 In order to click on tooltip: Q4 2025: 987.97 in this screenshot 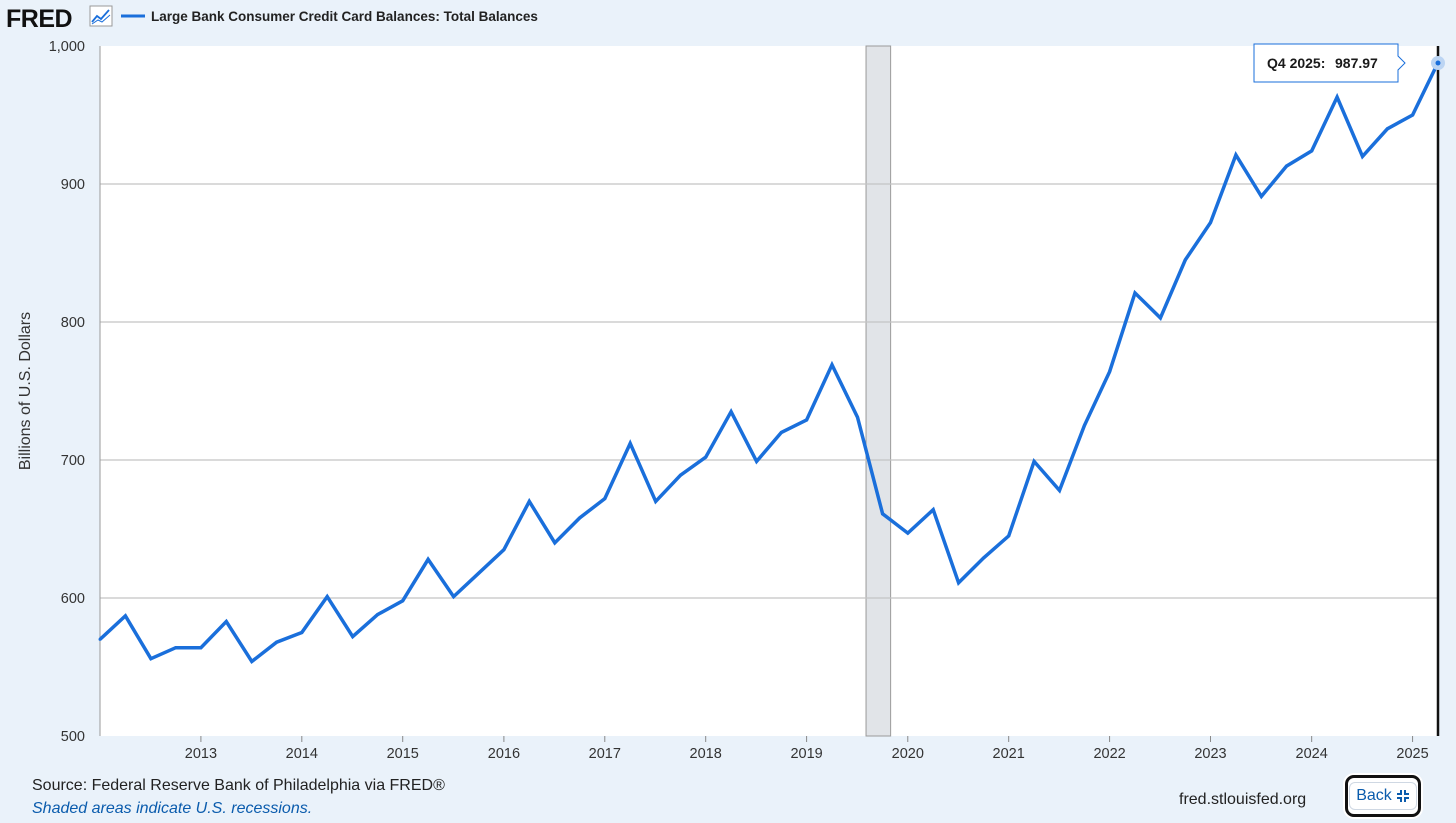, I will do `click(1329, 63)`.